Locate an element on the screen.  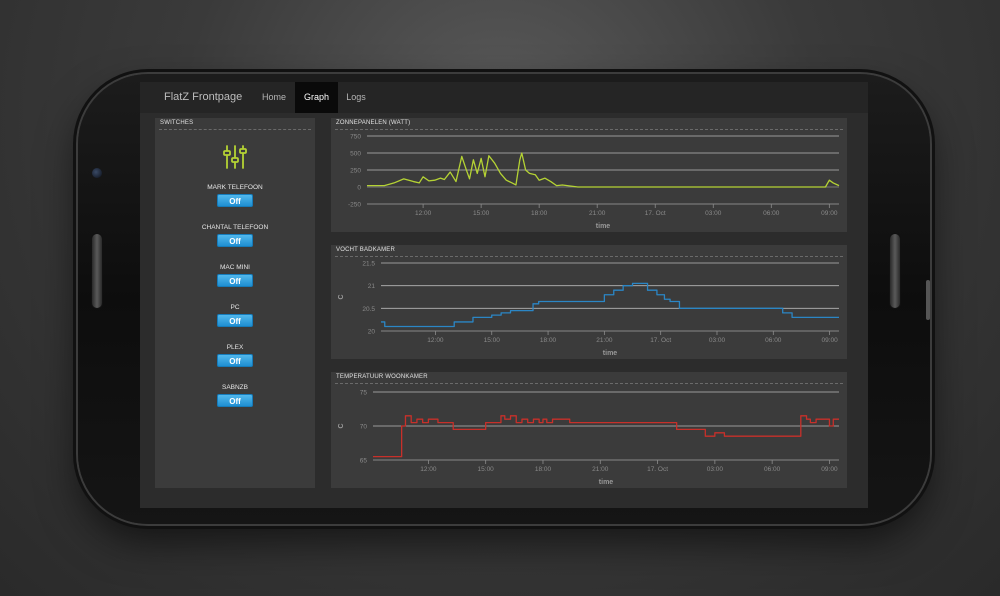
power-button-top is located at coordinates (482, 72).